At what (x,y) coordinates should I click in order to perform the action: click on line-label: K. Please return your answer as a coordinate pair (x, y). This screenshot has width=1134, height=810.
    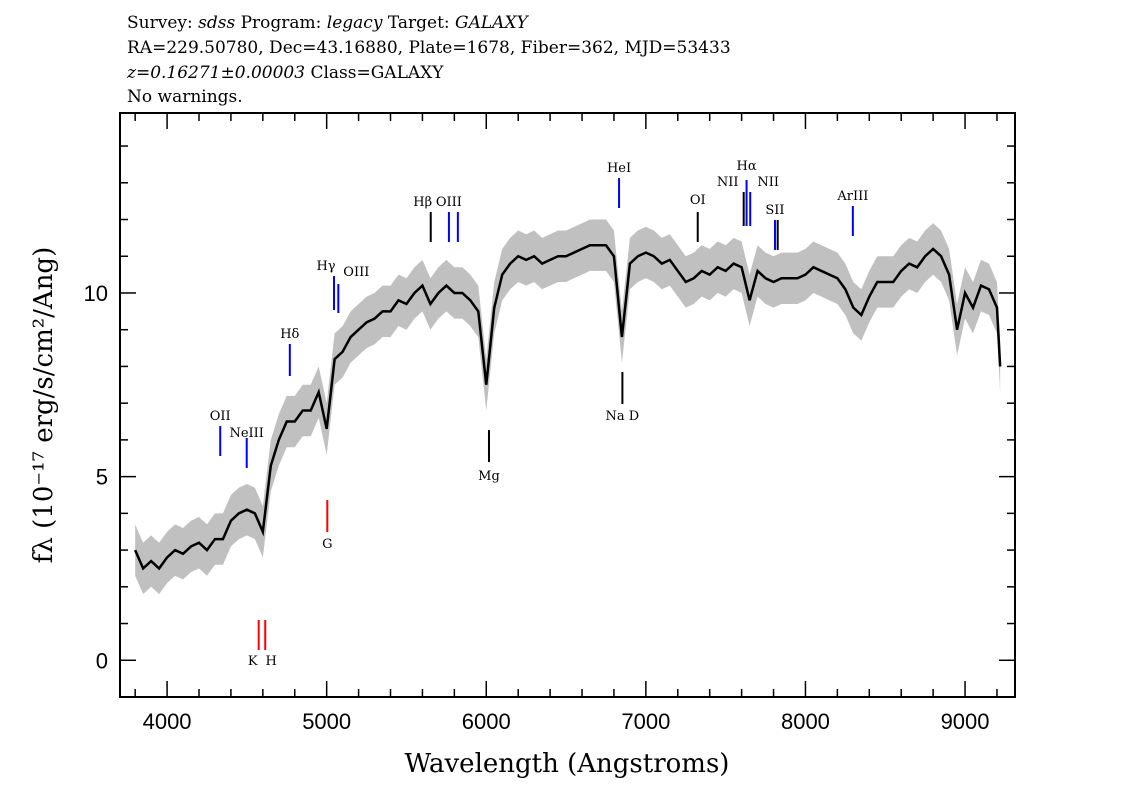
    Looking at the image, I should click on (253, 661).